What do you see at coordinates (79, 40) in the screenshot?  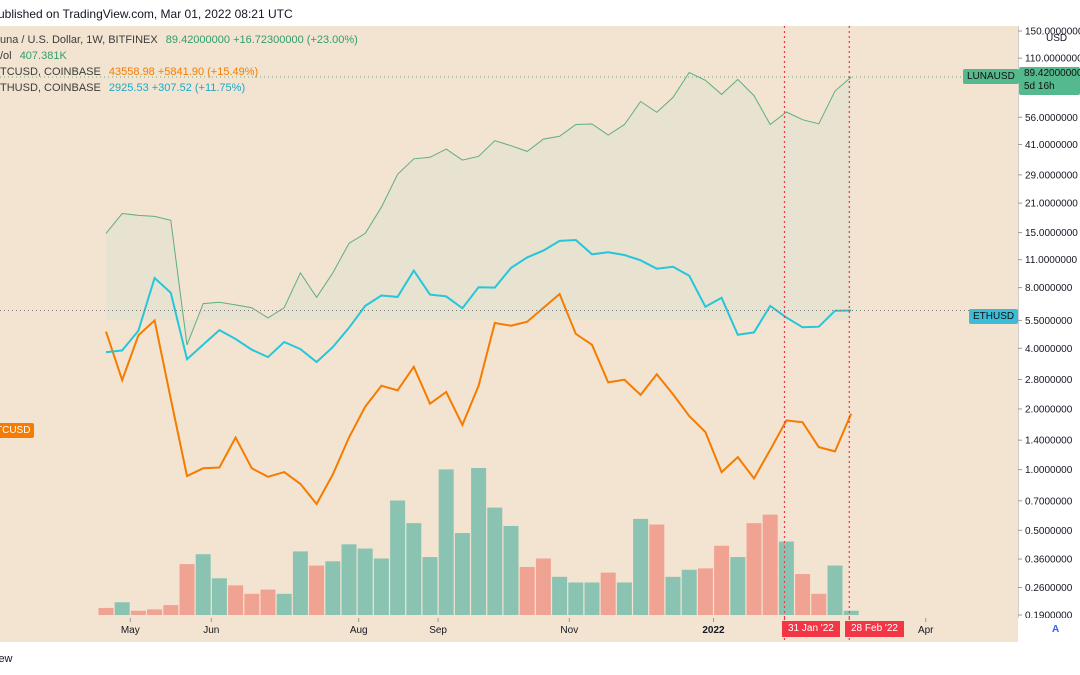 I see `luna-symbol: una / U.S. Dollar, 1W, BITFINEX` at bounding box center [79, 40].